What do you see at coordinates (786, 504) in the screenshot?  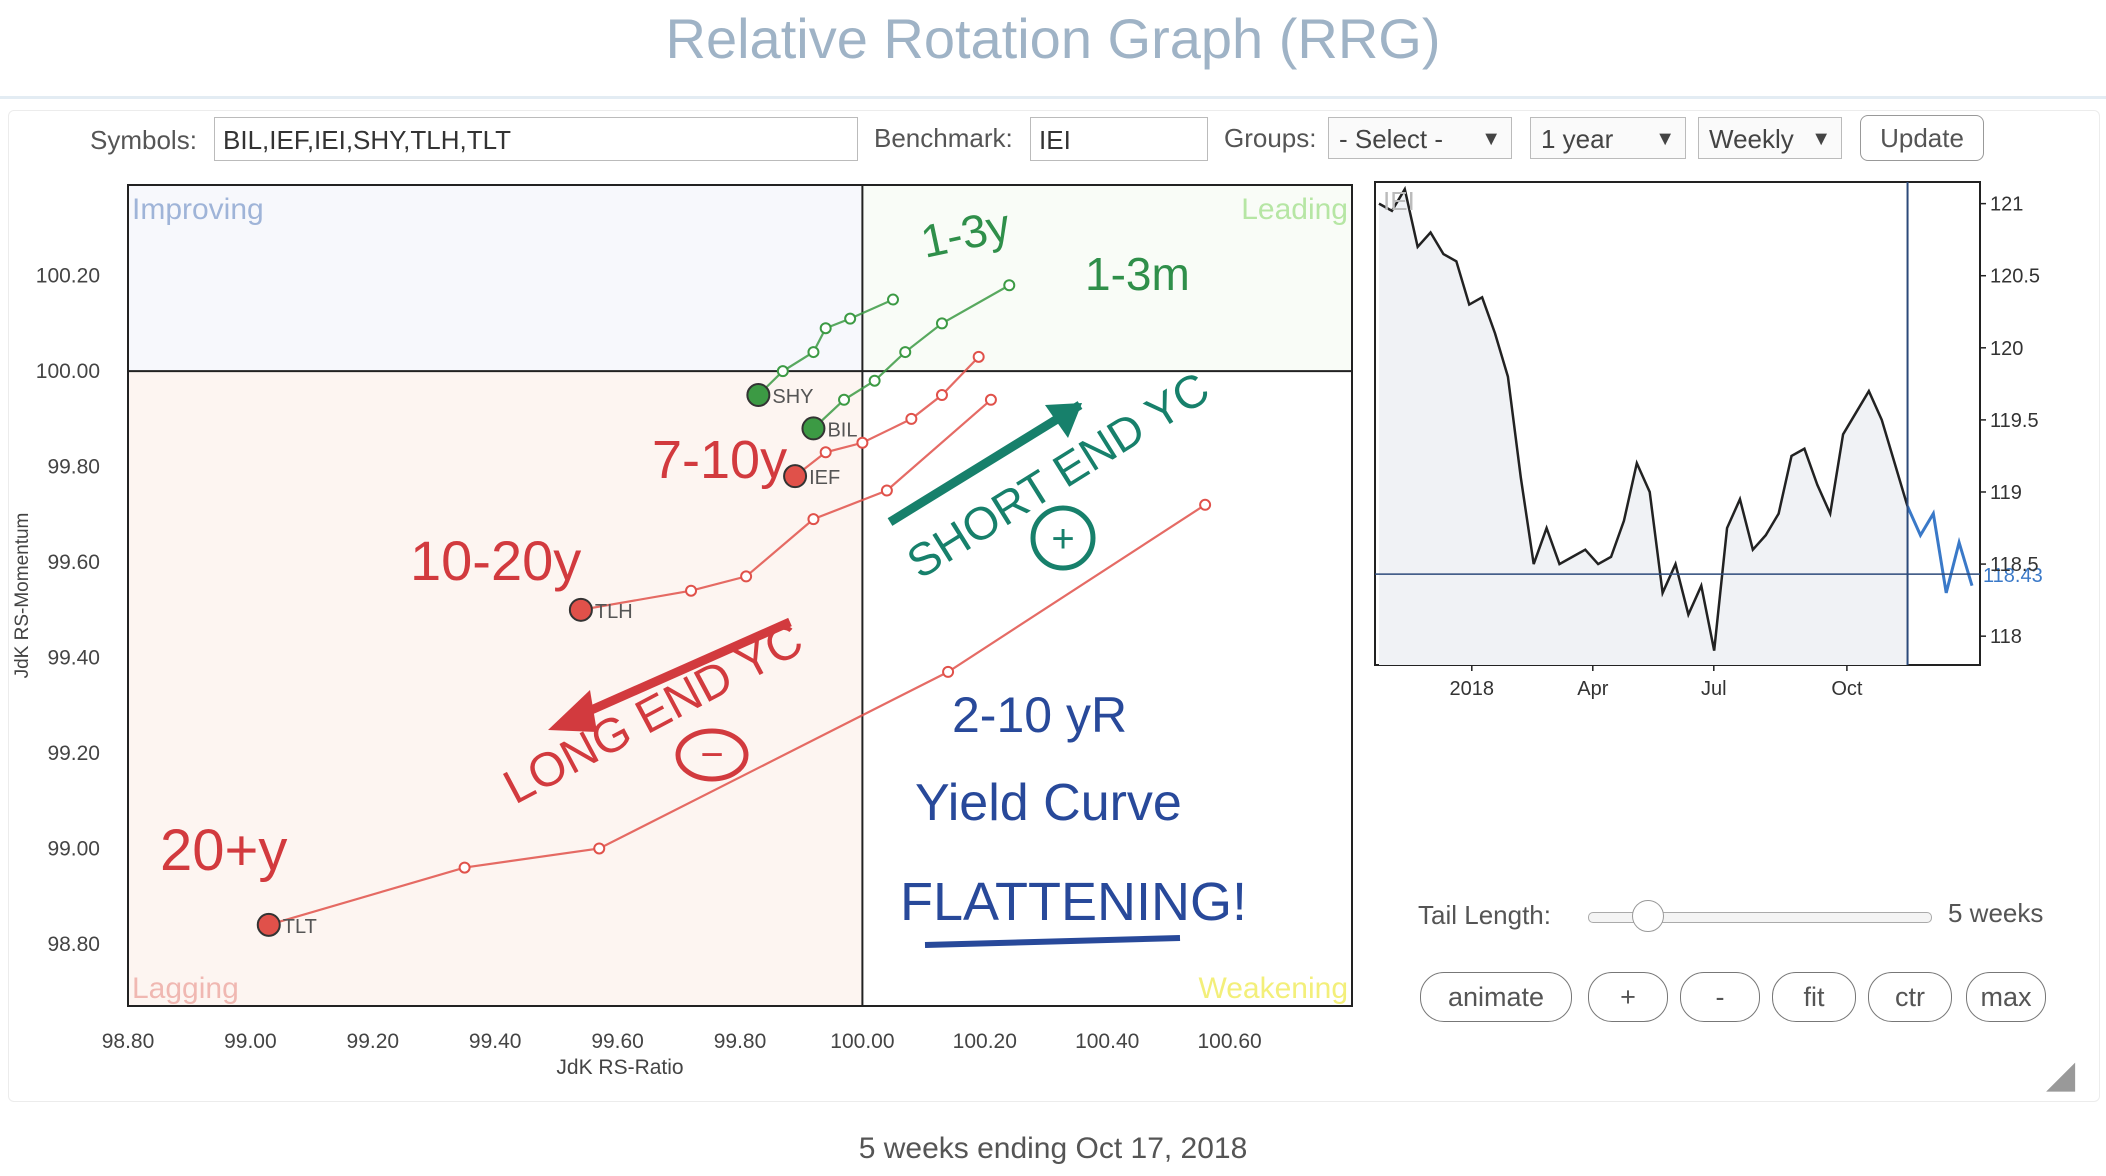 I see `tail-line-tlh` at bounding box center [786, 504].